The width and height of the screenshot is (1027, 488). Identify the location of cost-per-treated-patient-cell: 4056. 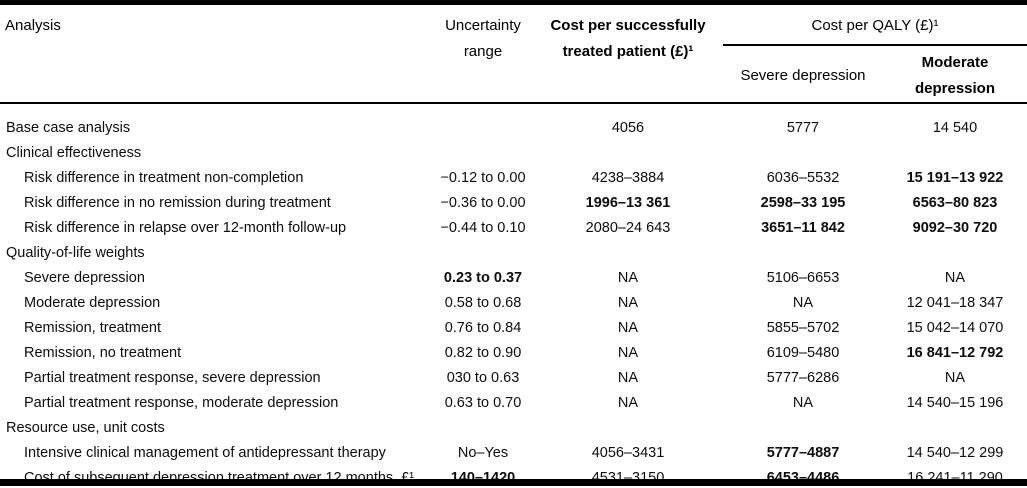
(628, 128).